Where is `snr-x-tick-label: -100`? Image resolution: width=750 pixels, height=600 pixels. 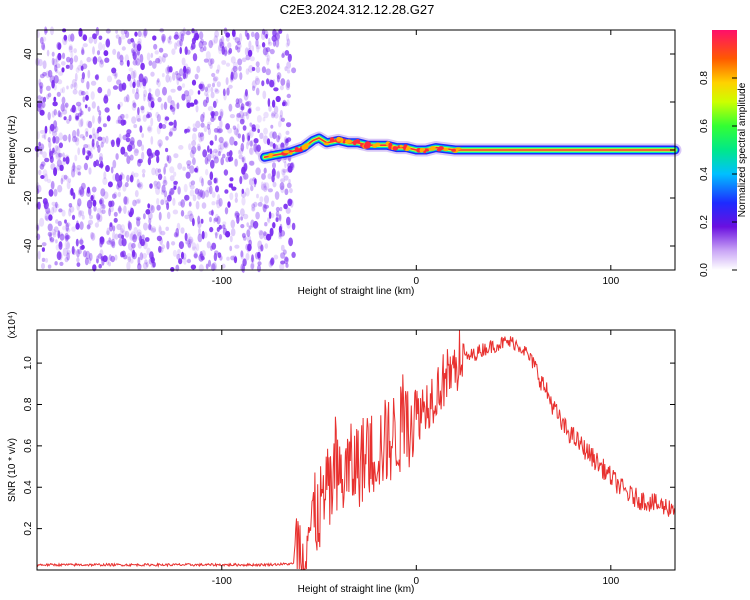
snr-x-tick-label: -100 is located at coordinates (222, 581).